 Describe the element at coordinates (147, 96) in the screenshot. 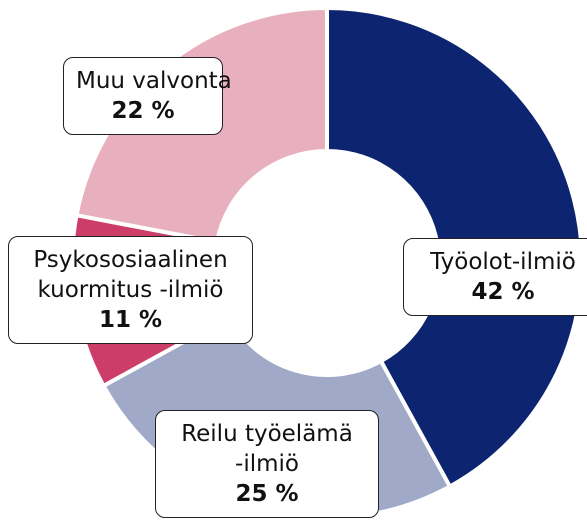

I see `slice-label: Muu valvonta 22 %` at that location.